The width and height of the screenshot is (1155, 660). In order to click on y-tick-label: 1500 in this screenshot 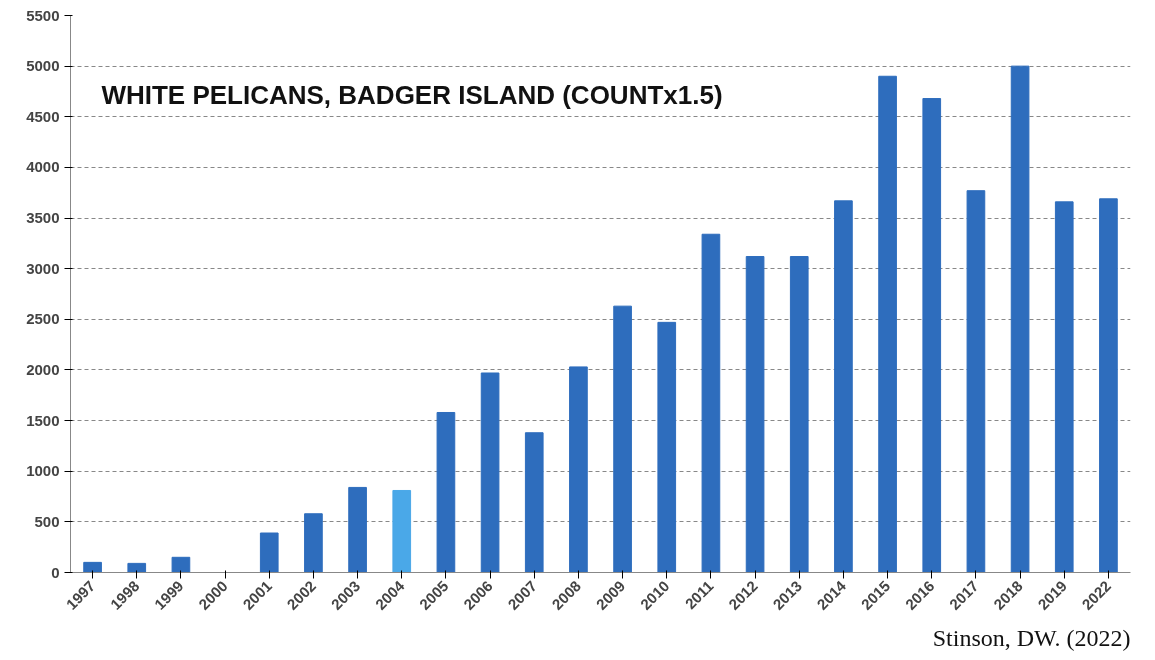, I will do `click(43, 420)`.